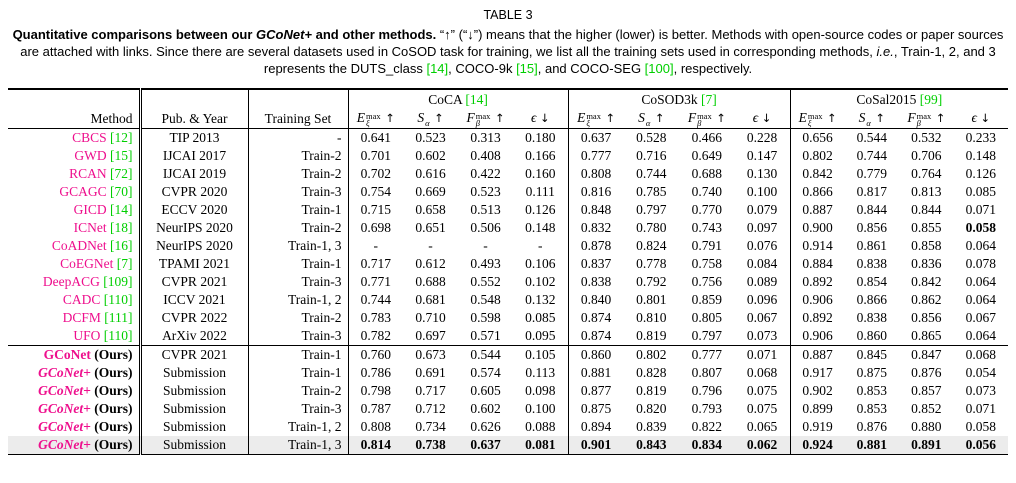 The width and height of the screenshot is (1016, 483). What do you see at coordinates (541, 209) in the screenshot?
I see `metric-value-cell: 0.126` at bounding box center [541, 209].